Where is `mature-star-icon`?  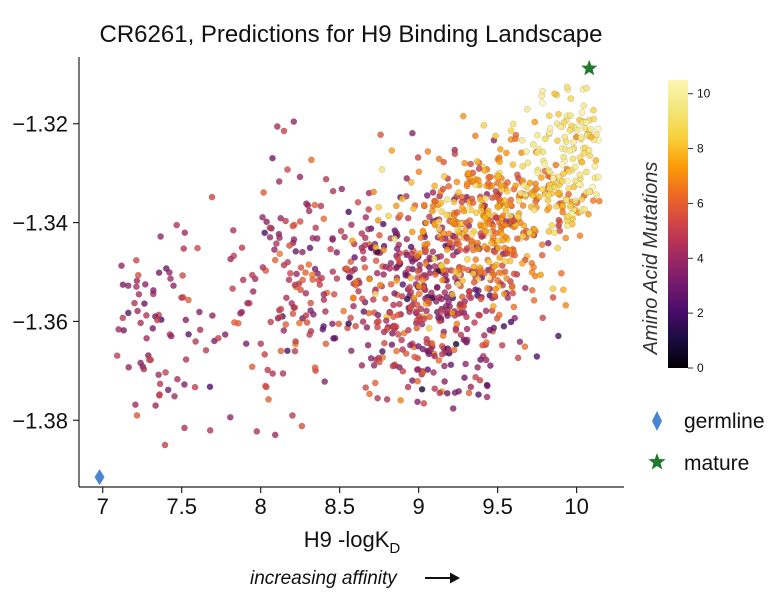
mature-star-icon is located at coordinates (657, 461).